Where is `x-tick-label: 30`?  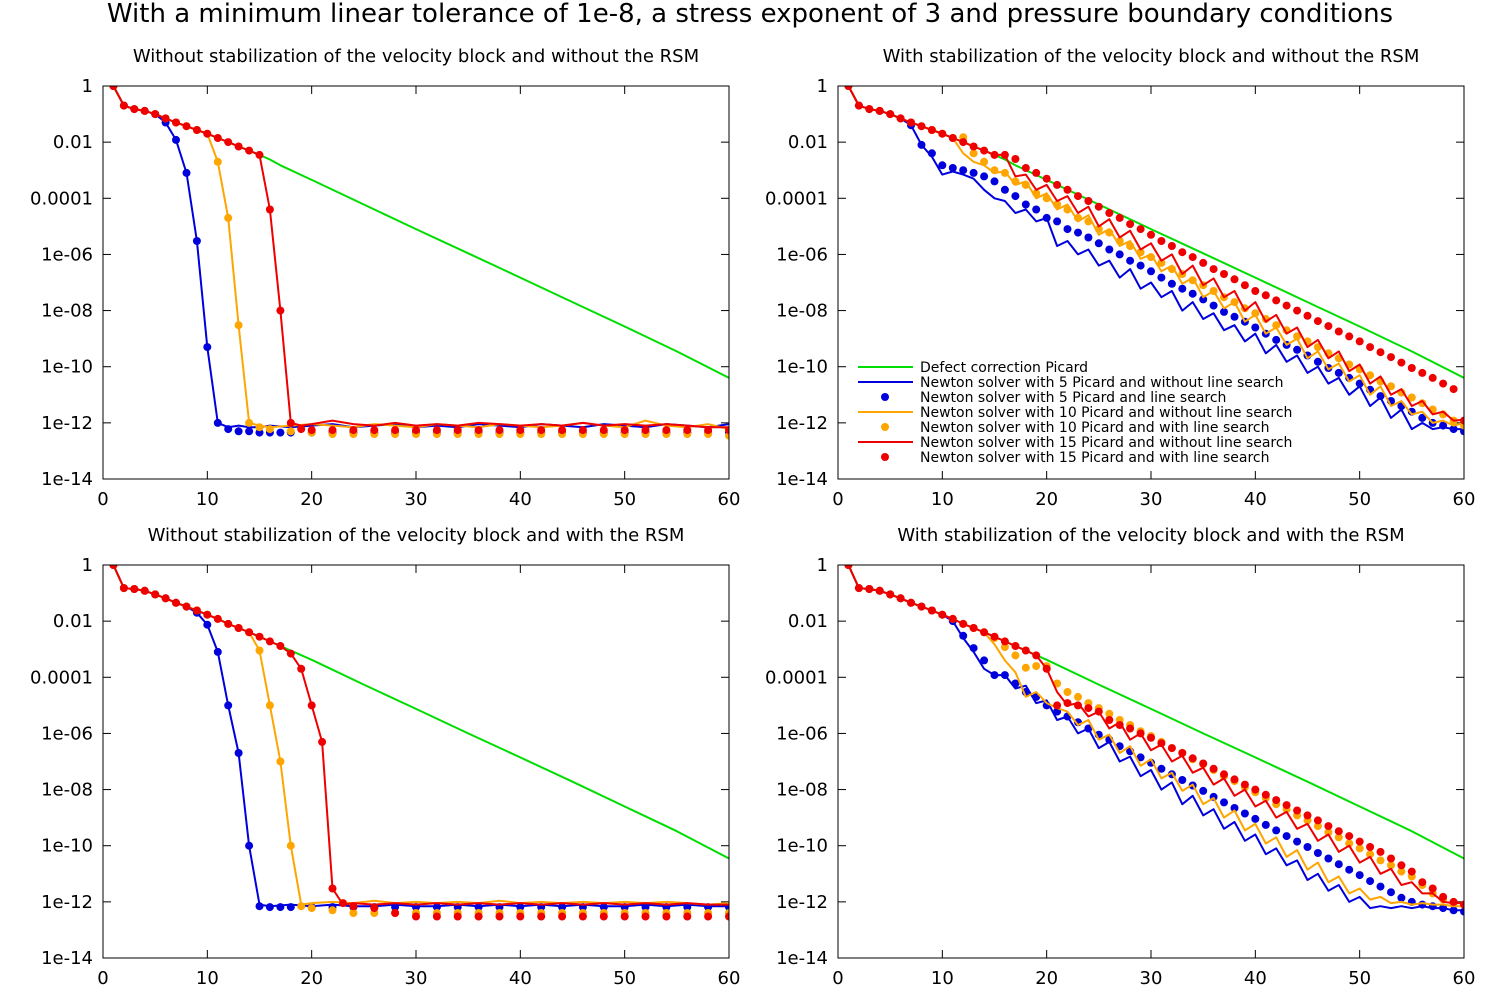 x-tick-label: 30 is located at coordinates (416, 499).